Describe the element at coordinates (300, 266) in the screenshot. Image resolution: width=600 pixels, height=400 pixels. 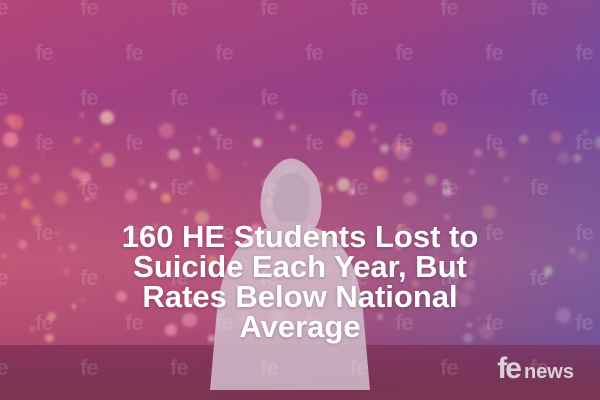
I see `headline-line: Suicide Each Year, But` at that location.